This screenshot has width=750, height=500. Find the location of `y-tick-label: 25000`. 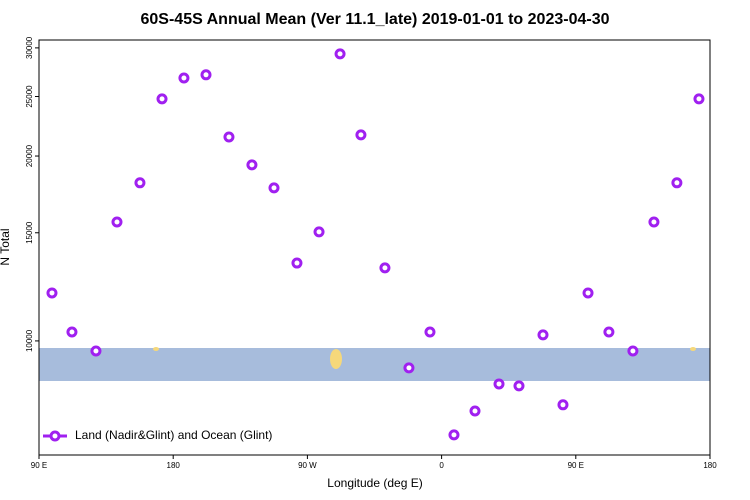

y-tick-label: 25000 is located at coordinates (29, 96).